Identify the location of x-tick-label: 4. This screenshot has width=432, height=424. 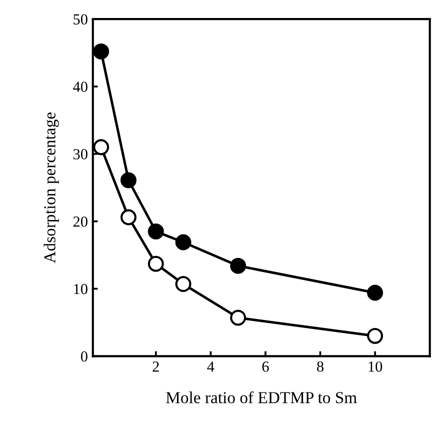
(210, 367).